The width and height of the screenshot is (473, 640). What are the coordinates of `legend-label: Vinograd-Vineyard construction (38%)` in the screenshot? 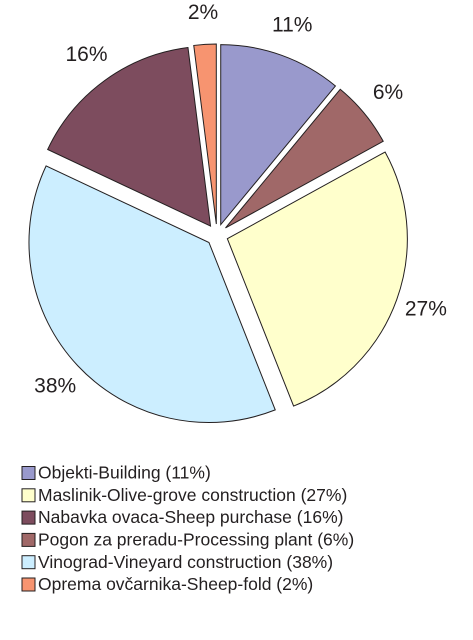 It's located at (185, 562).